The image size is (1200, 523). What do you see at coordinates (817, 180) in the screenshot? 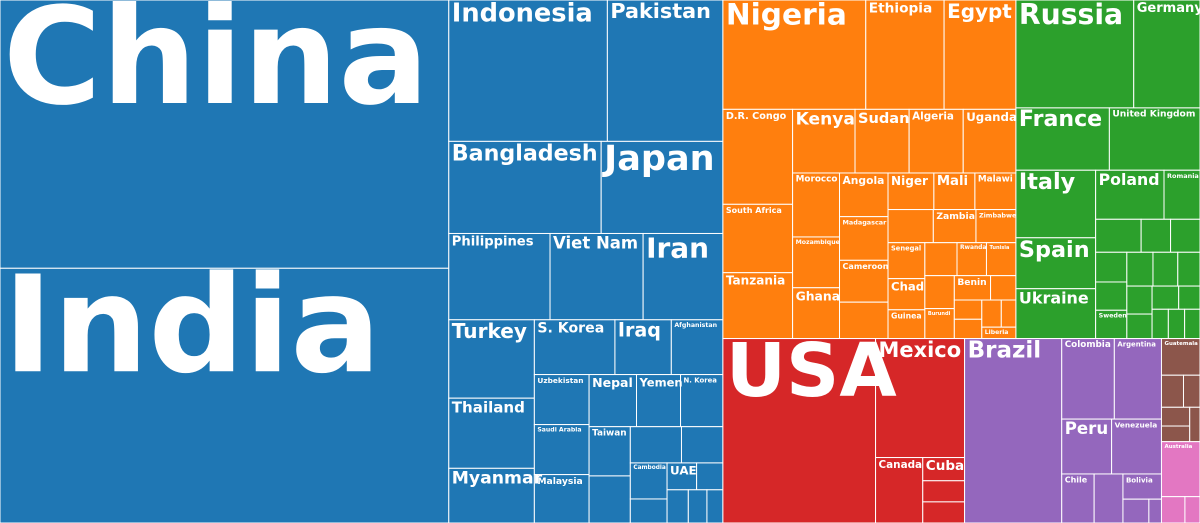
I see `country-label: Morocco` at bounding box center [817, 180].